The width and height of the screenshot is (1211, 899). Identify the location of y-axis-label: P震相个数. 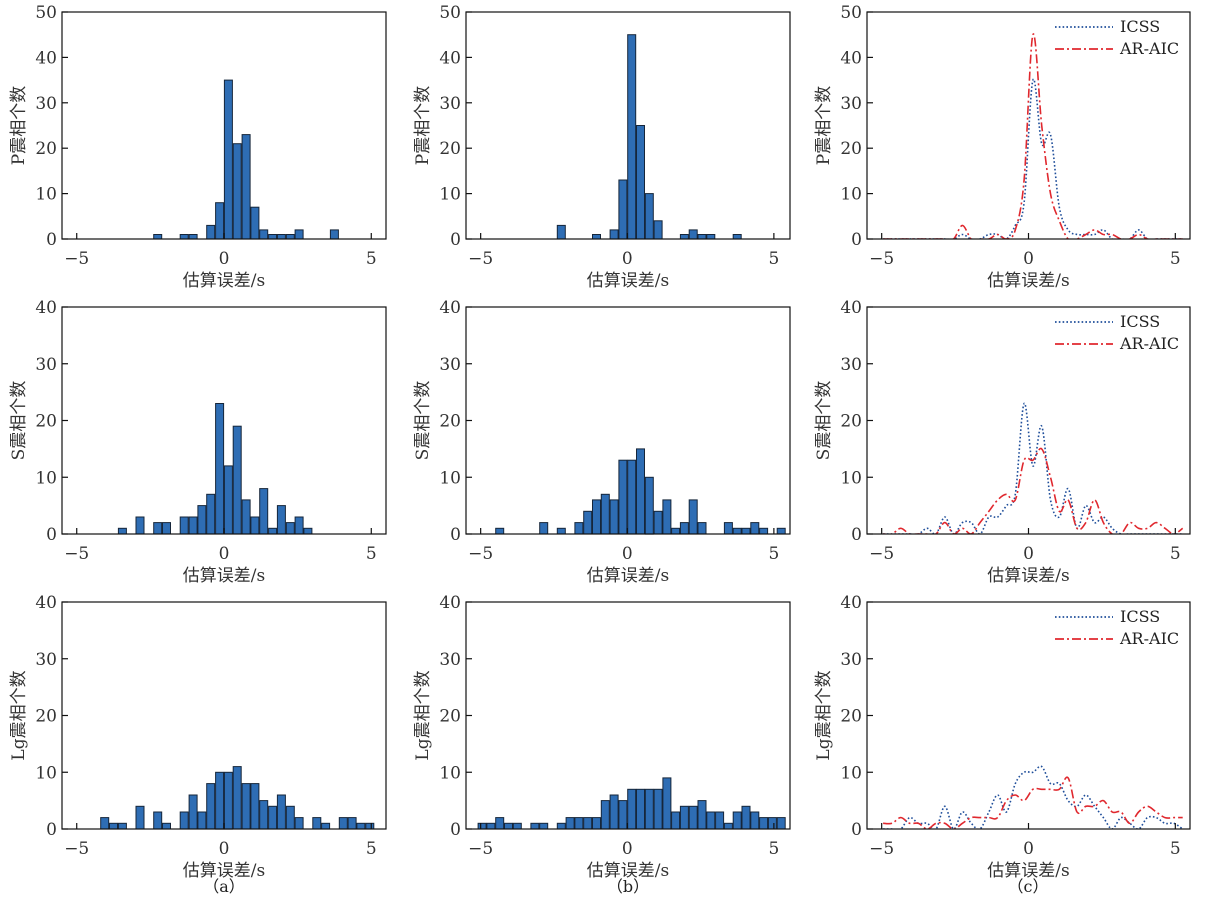
(19, 125).